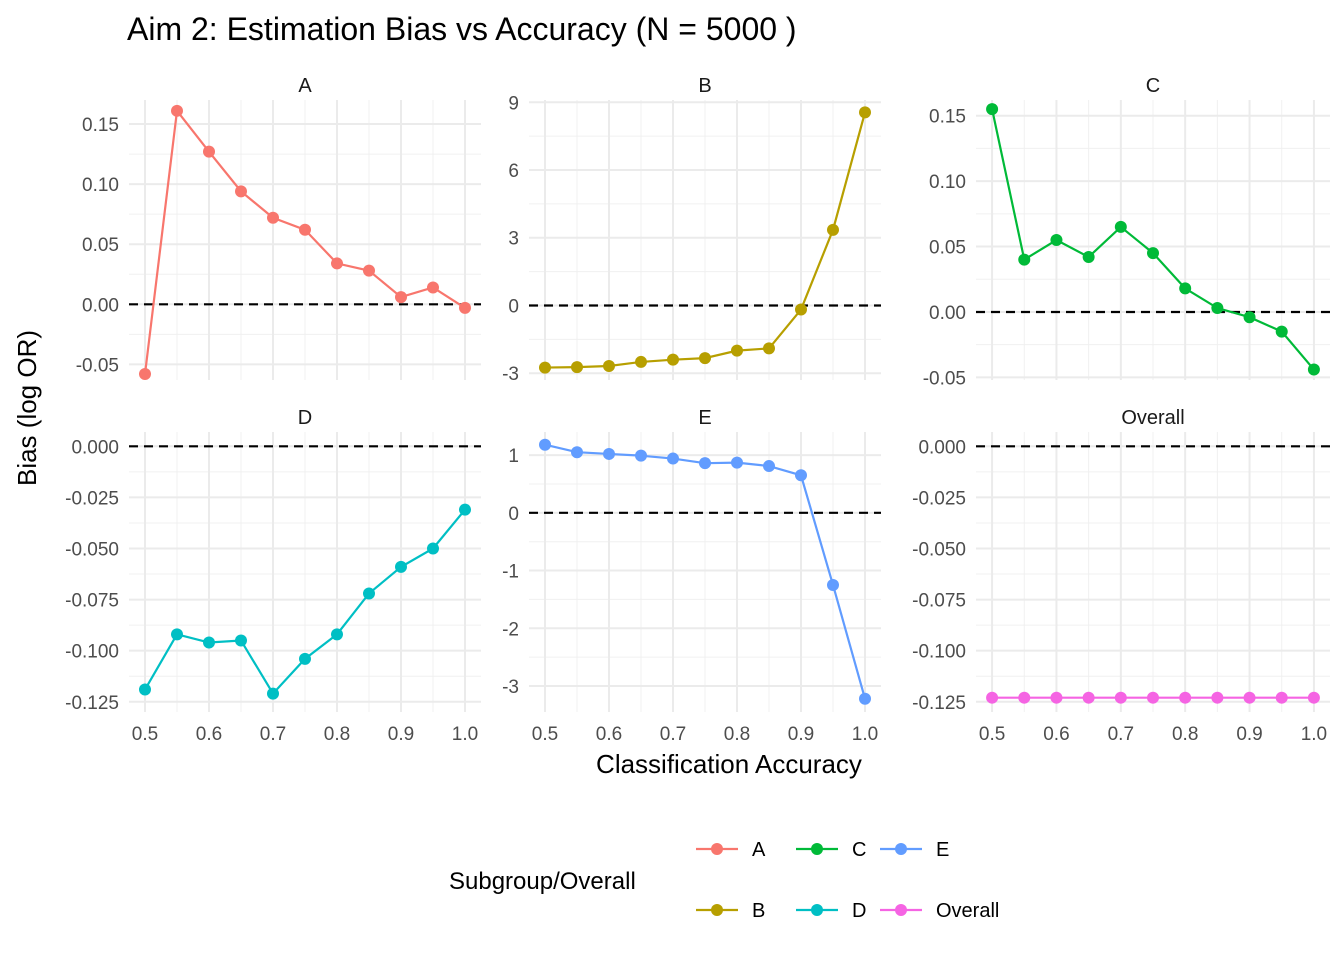 This screenshot has width=1344, height=960. I want to click on facet-label-c: C, so click(1153, 86).